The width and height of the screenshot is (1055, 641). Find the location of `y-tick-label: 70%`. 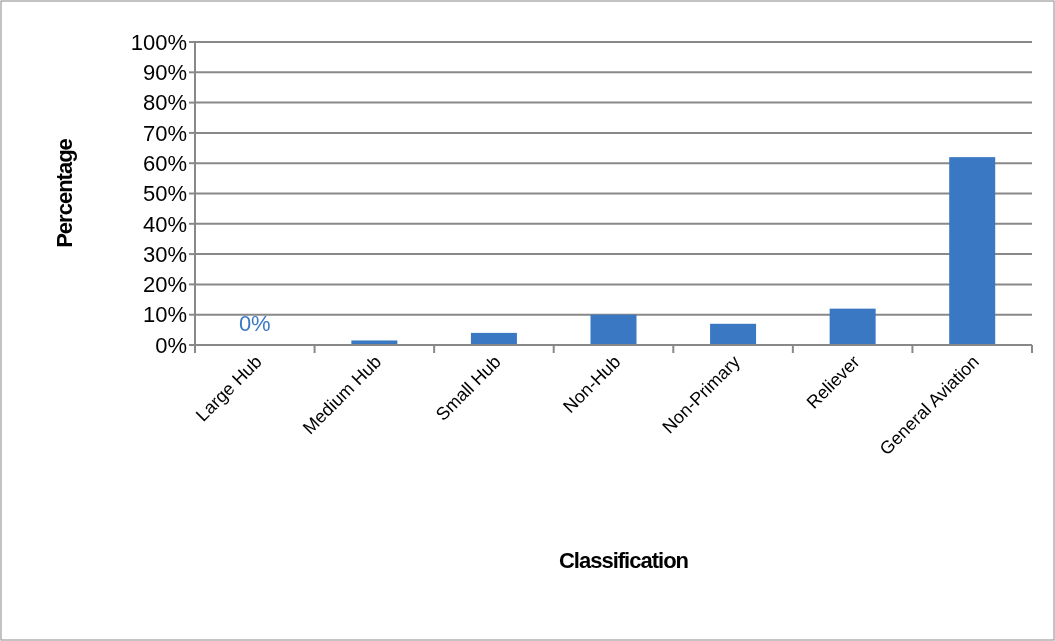

y-tick-label: 70% is located at coordinates (164, 133).